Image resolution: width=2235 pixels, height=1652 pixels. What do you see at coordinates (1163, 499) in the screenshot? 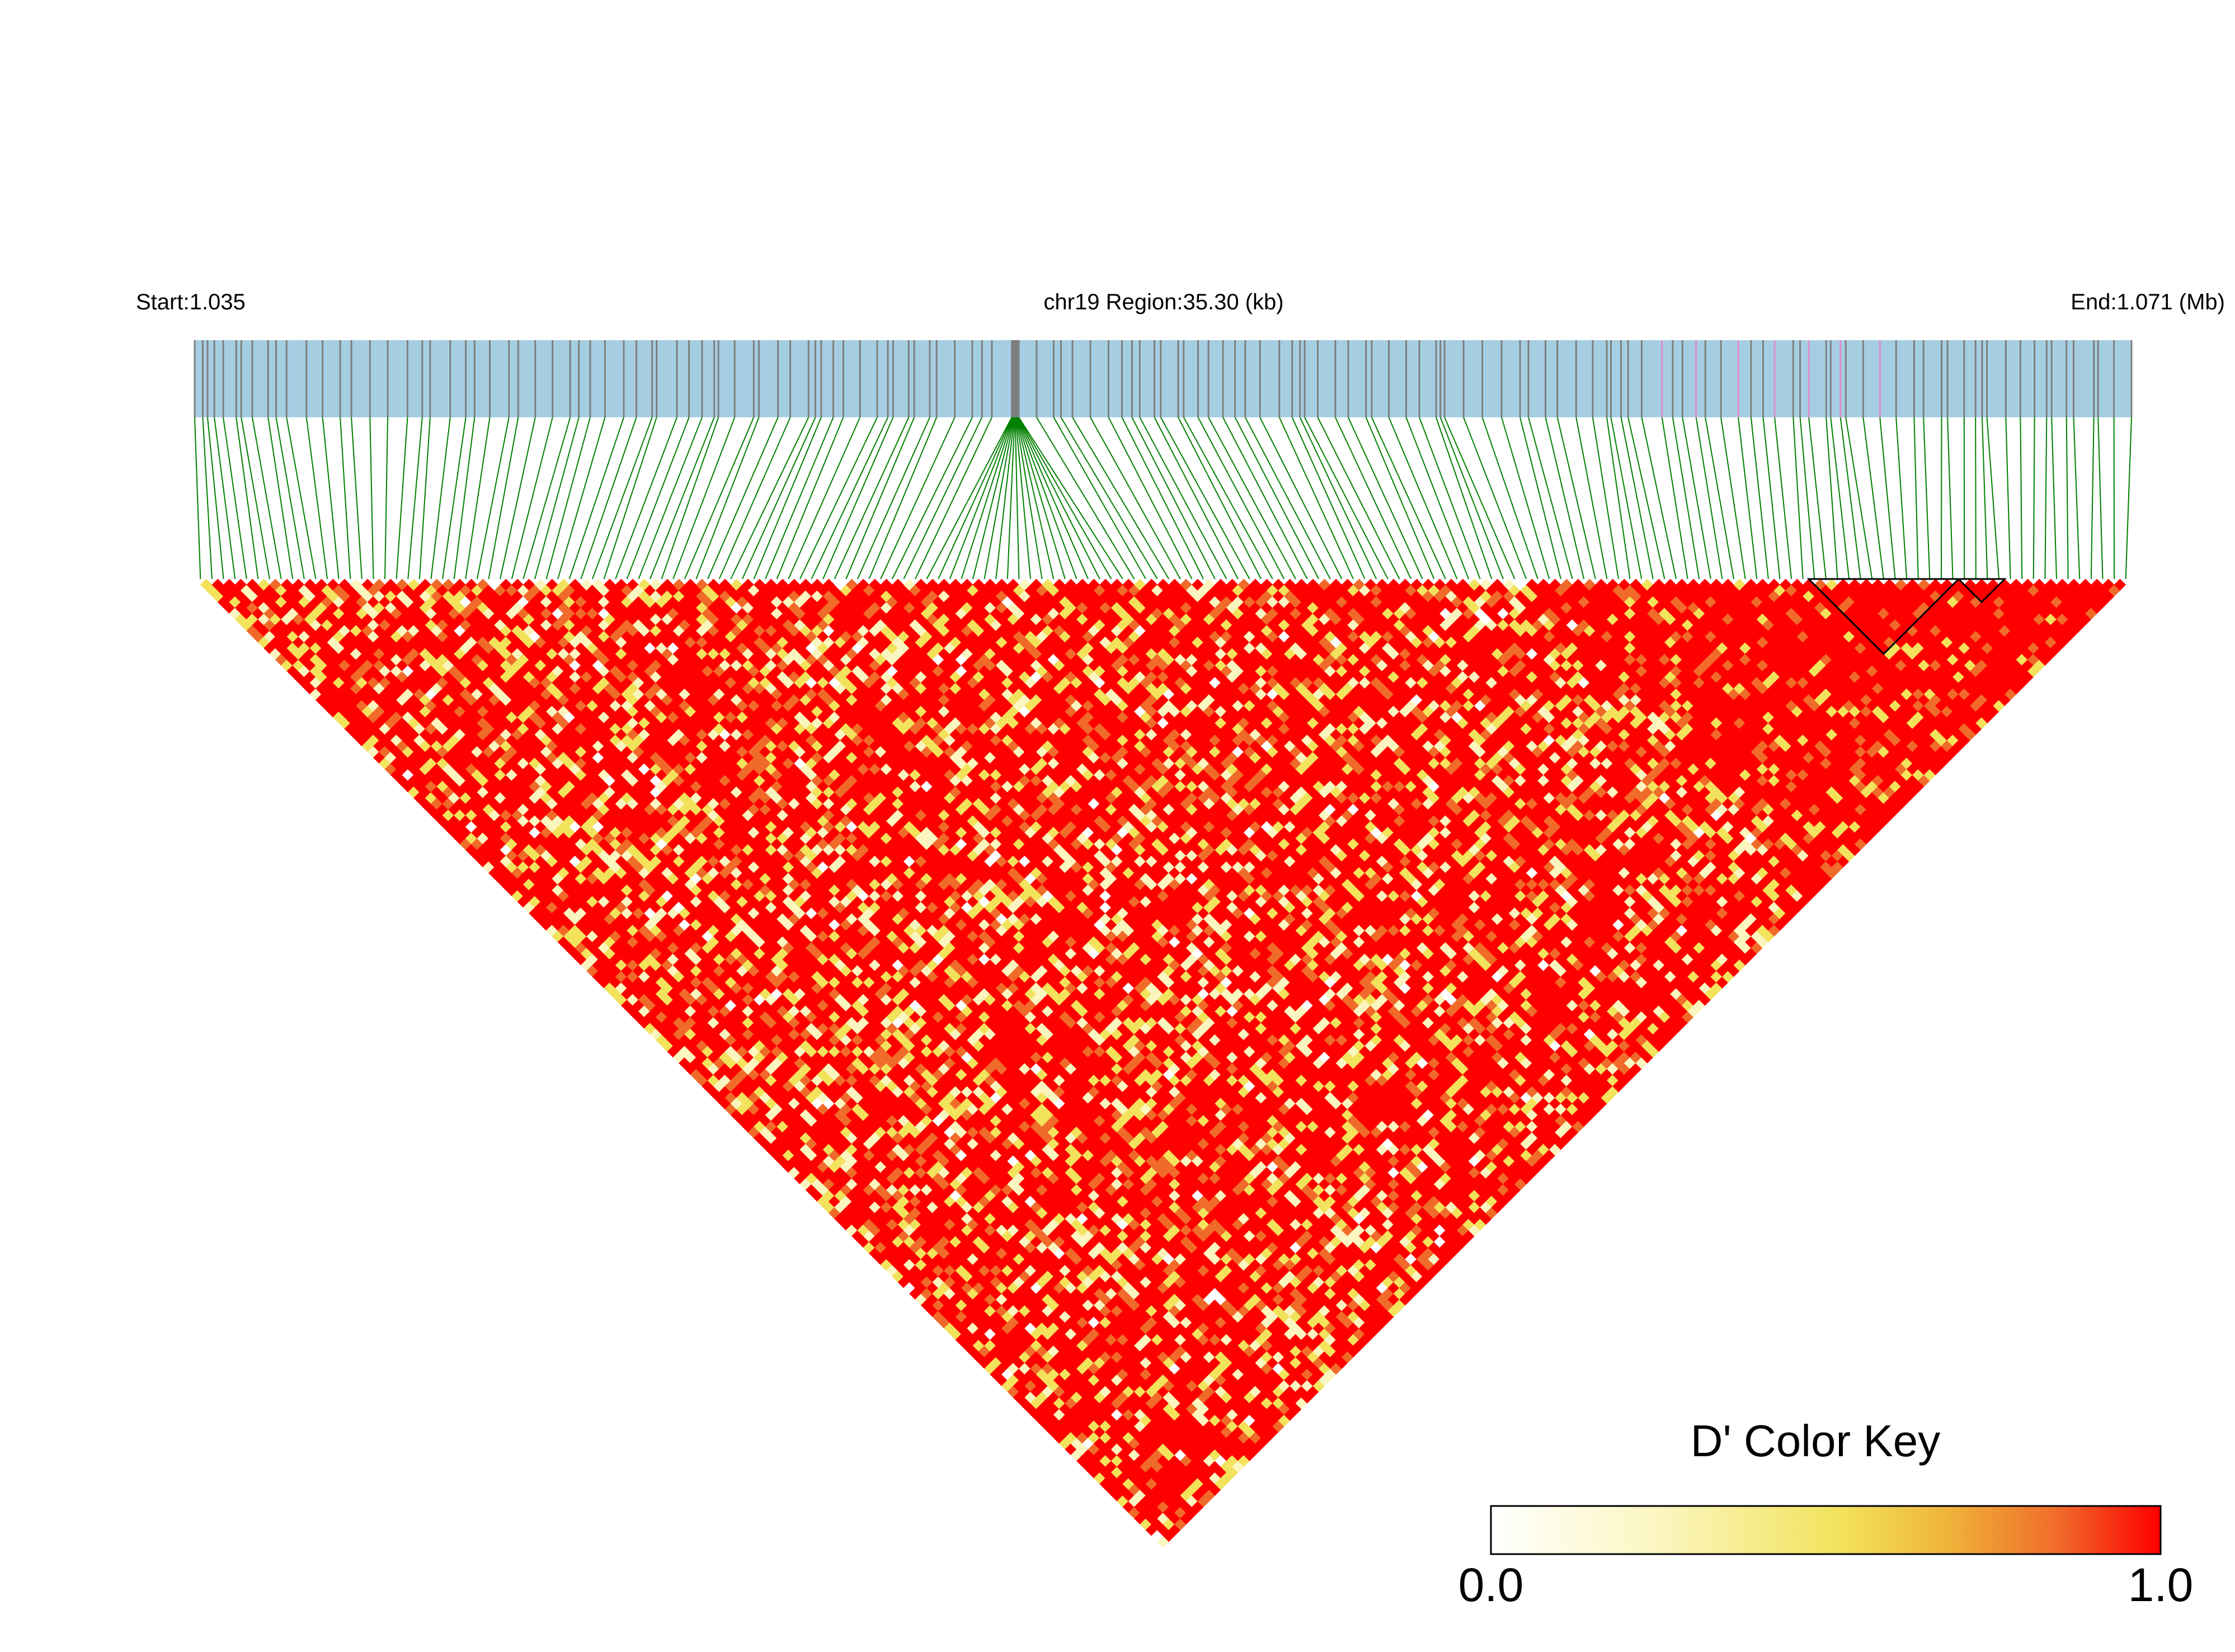
I see `snp-connector-lines` at bounding box center [1163, 499].